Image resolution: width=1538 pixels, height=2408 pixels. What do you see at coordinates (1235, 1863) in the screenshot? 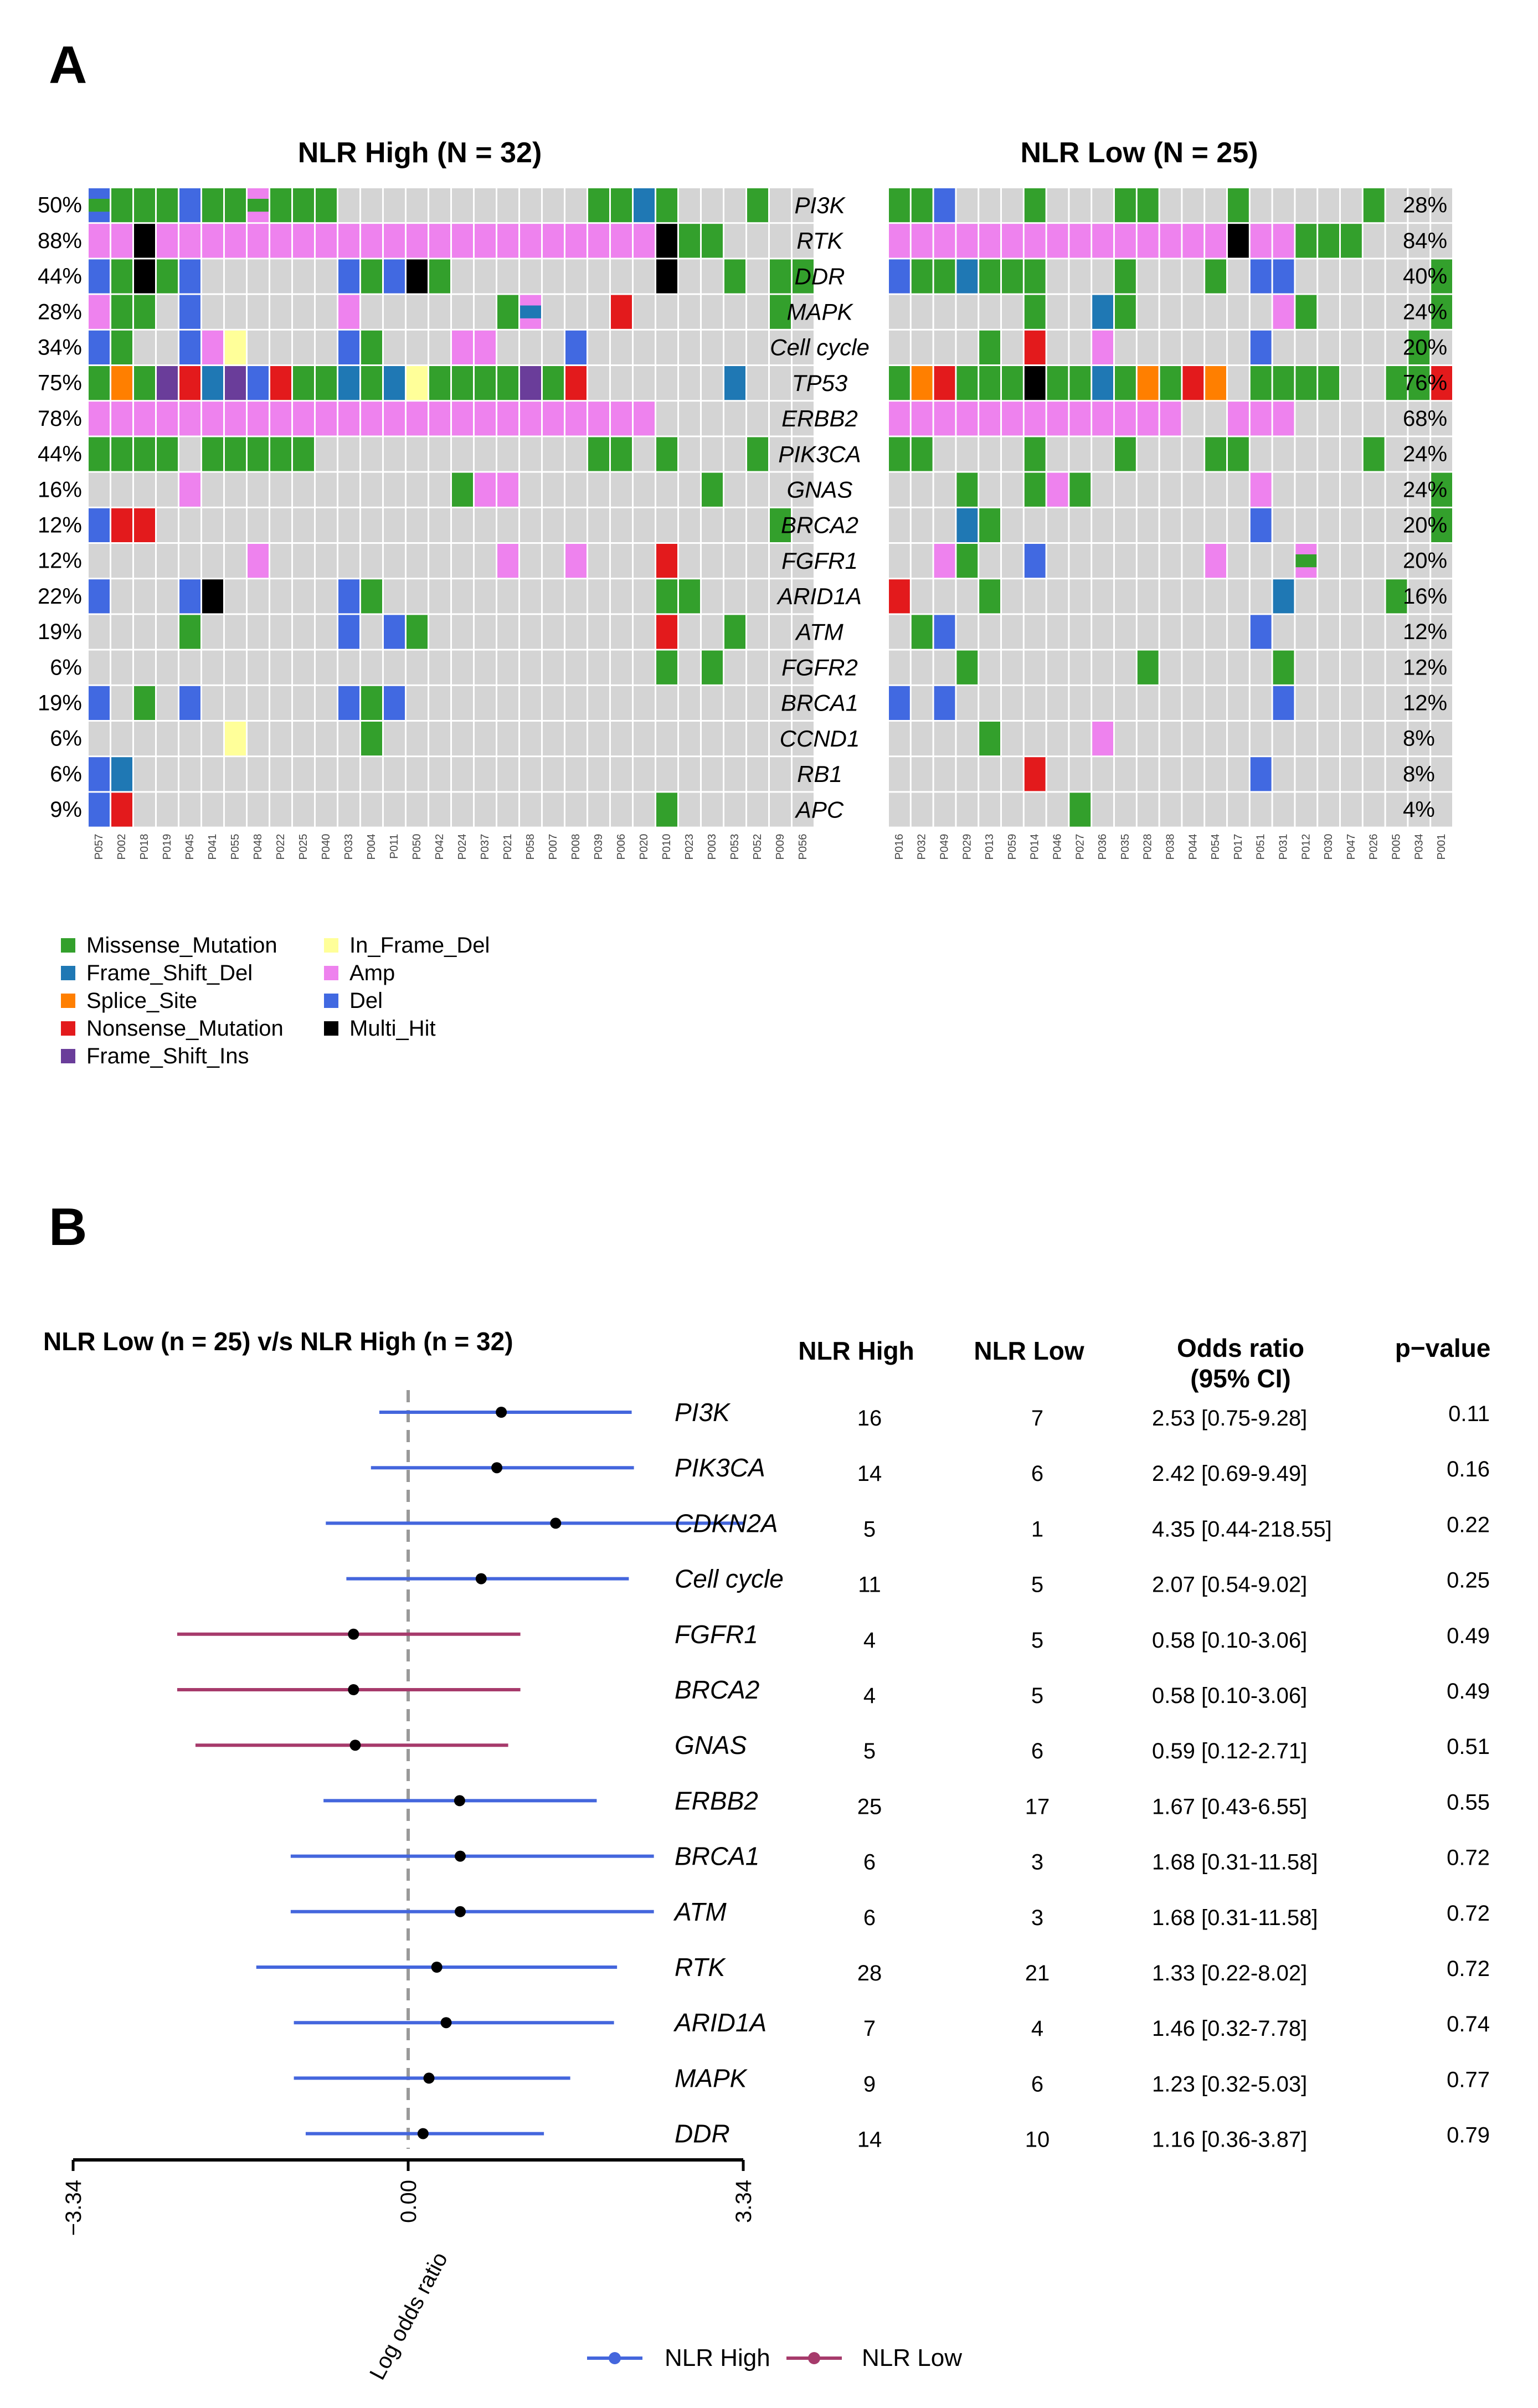
I see `odds-ratio-brca1: 1.68 [0.31-11.58]` at bounding box center [1235, 1863].